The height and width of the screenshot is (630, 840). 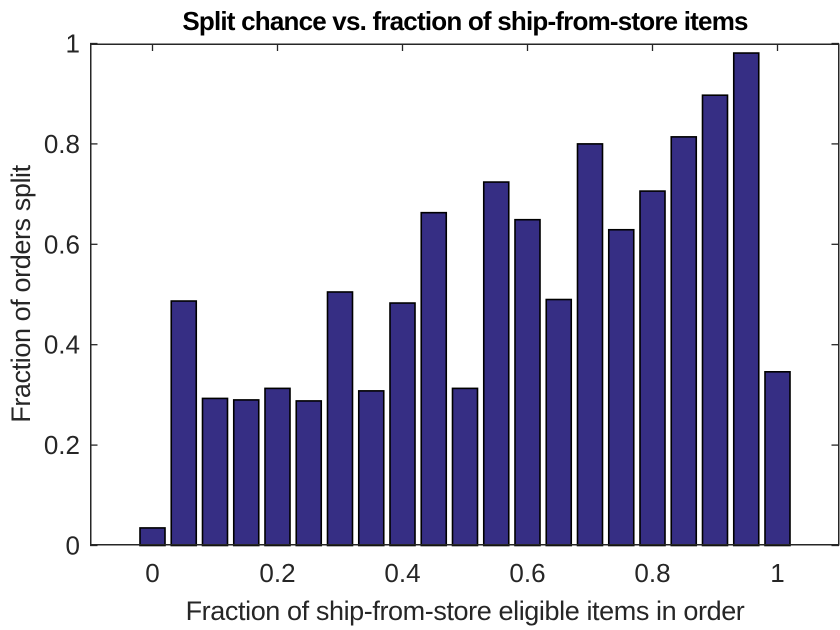 What do you see at coordinates (73, 546) in the screenshot?
I see `y-tick-label: 0` at bounding box center [73, 546].